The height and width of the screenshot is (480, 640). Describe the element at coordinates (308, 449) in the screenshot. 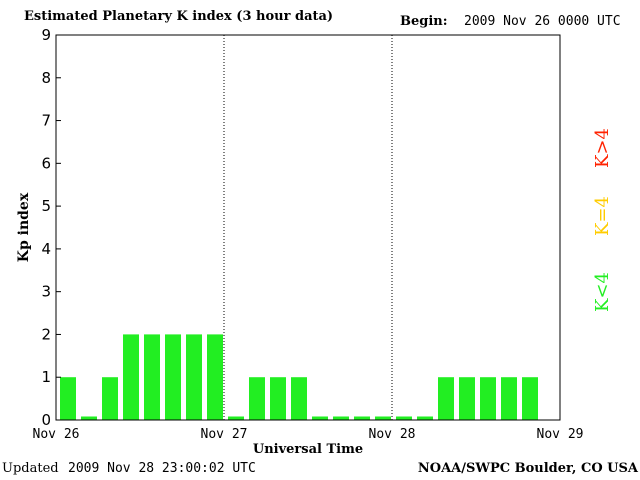

I see `x-axis-label: Universal Time` at that location.